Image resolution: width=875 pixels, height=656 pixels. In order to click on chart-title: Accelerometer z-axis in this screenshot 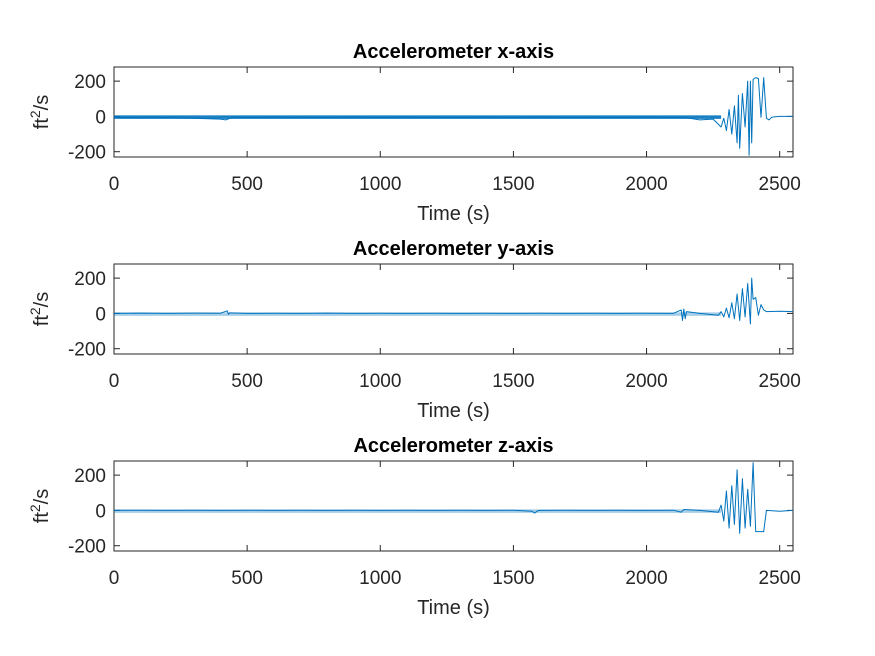, I will do `click(453, 446)`.